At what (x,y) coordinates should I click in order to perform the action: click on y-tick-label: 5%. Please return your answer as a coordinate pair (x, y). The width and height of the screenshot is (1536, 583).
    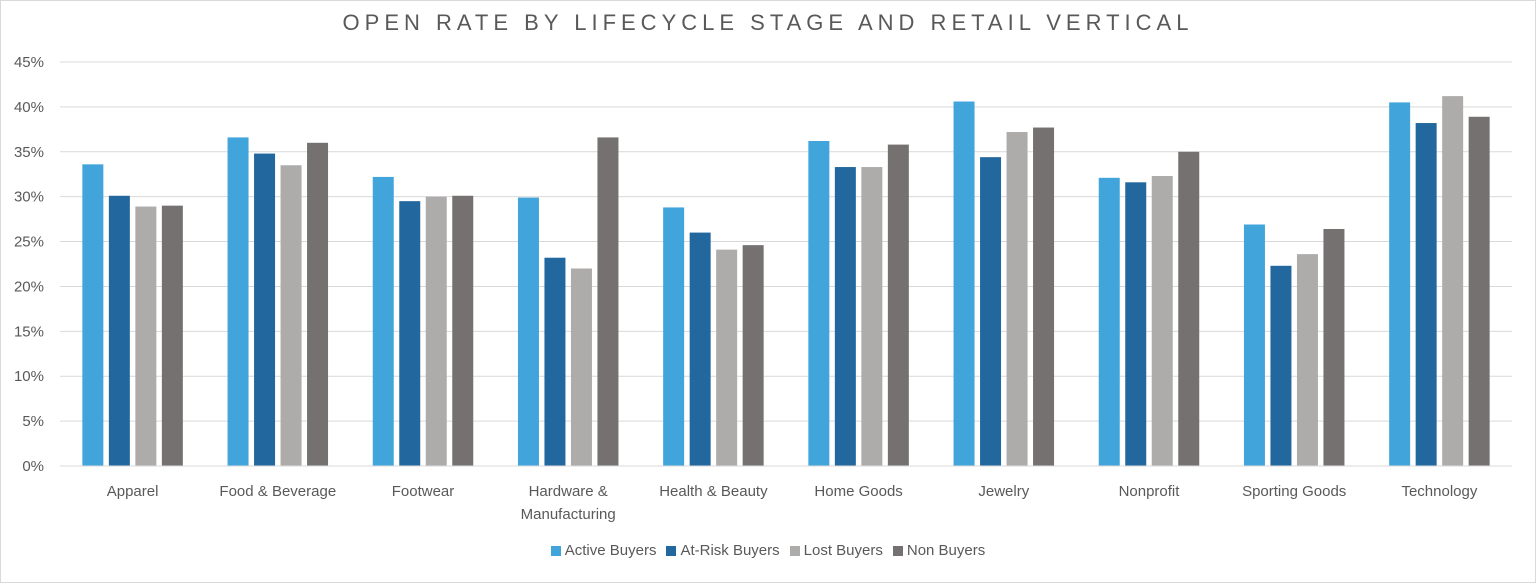
    Looking at the image, I should click on (33, 421).